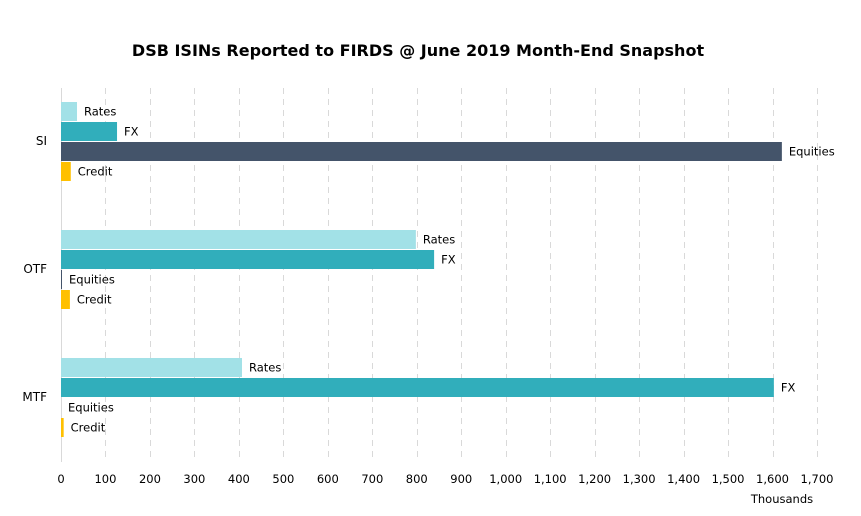 Image resolution: width=861 pixels, height=516 pixels. Describe the element at coordinates (62, 427) in the screenshot. I see `bar-mtf-credit` at that location.